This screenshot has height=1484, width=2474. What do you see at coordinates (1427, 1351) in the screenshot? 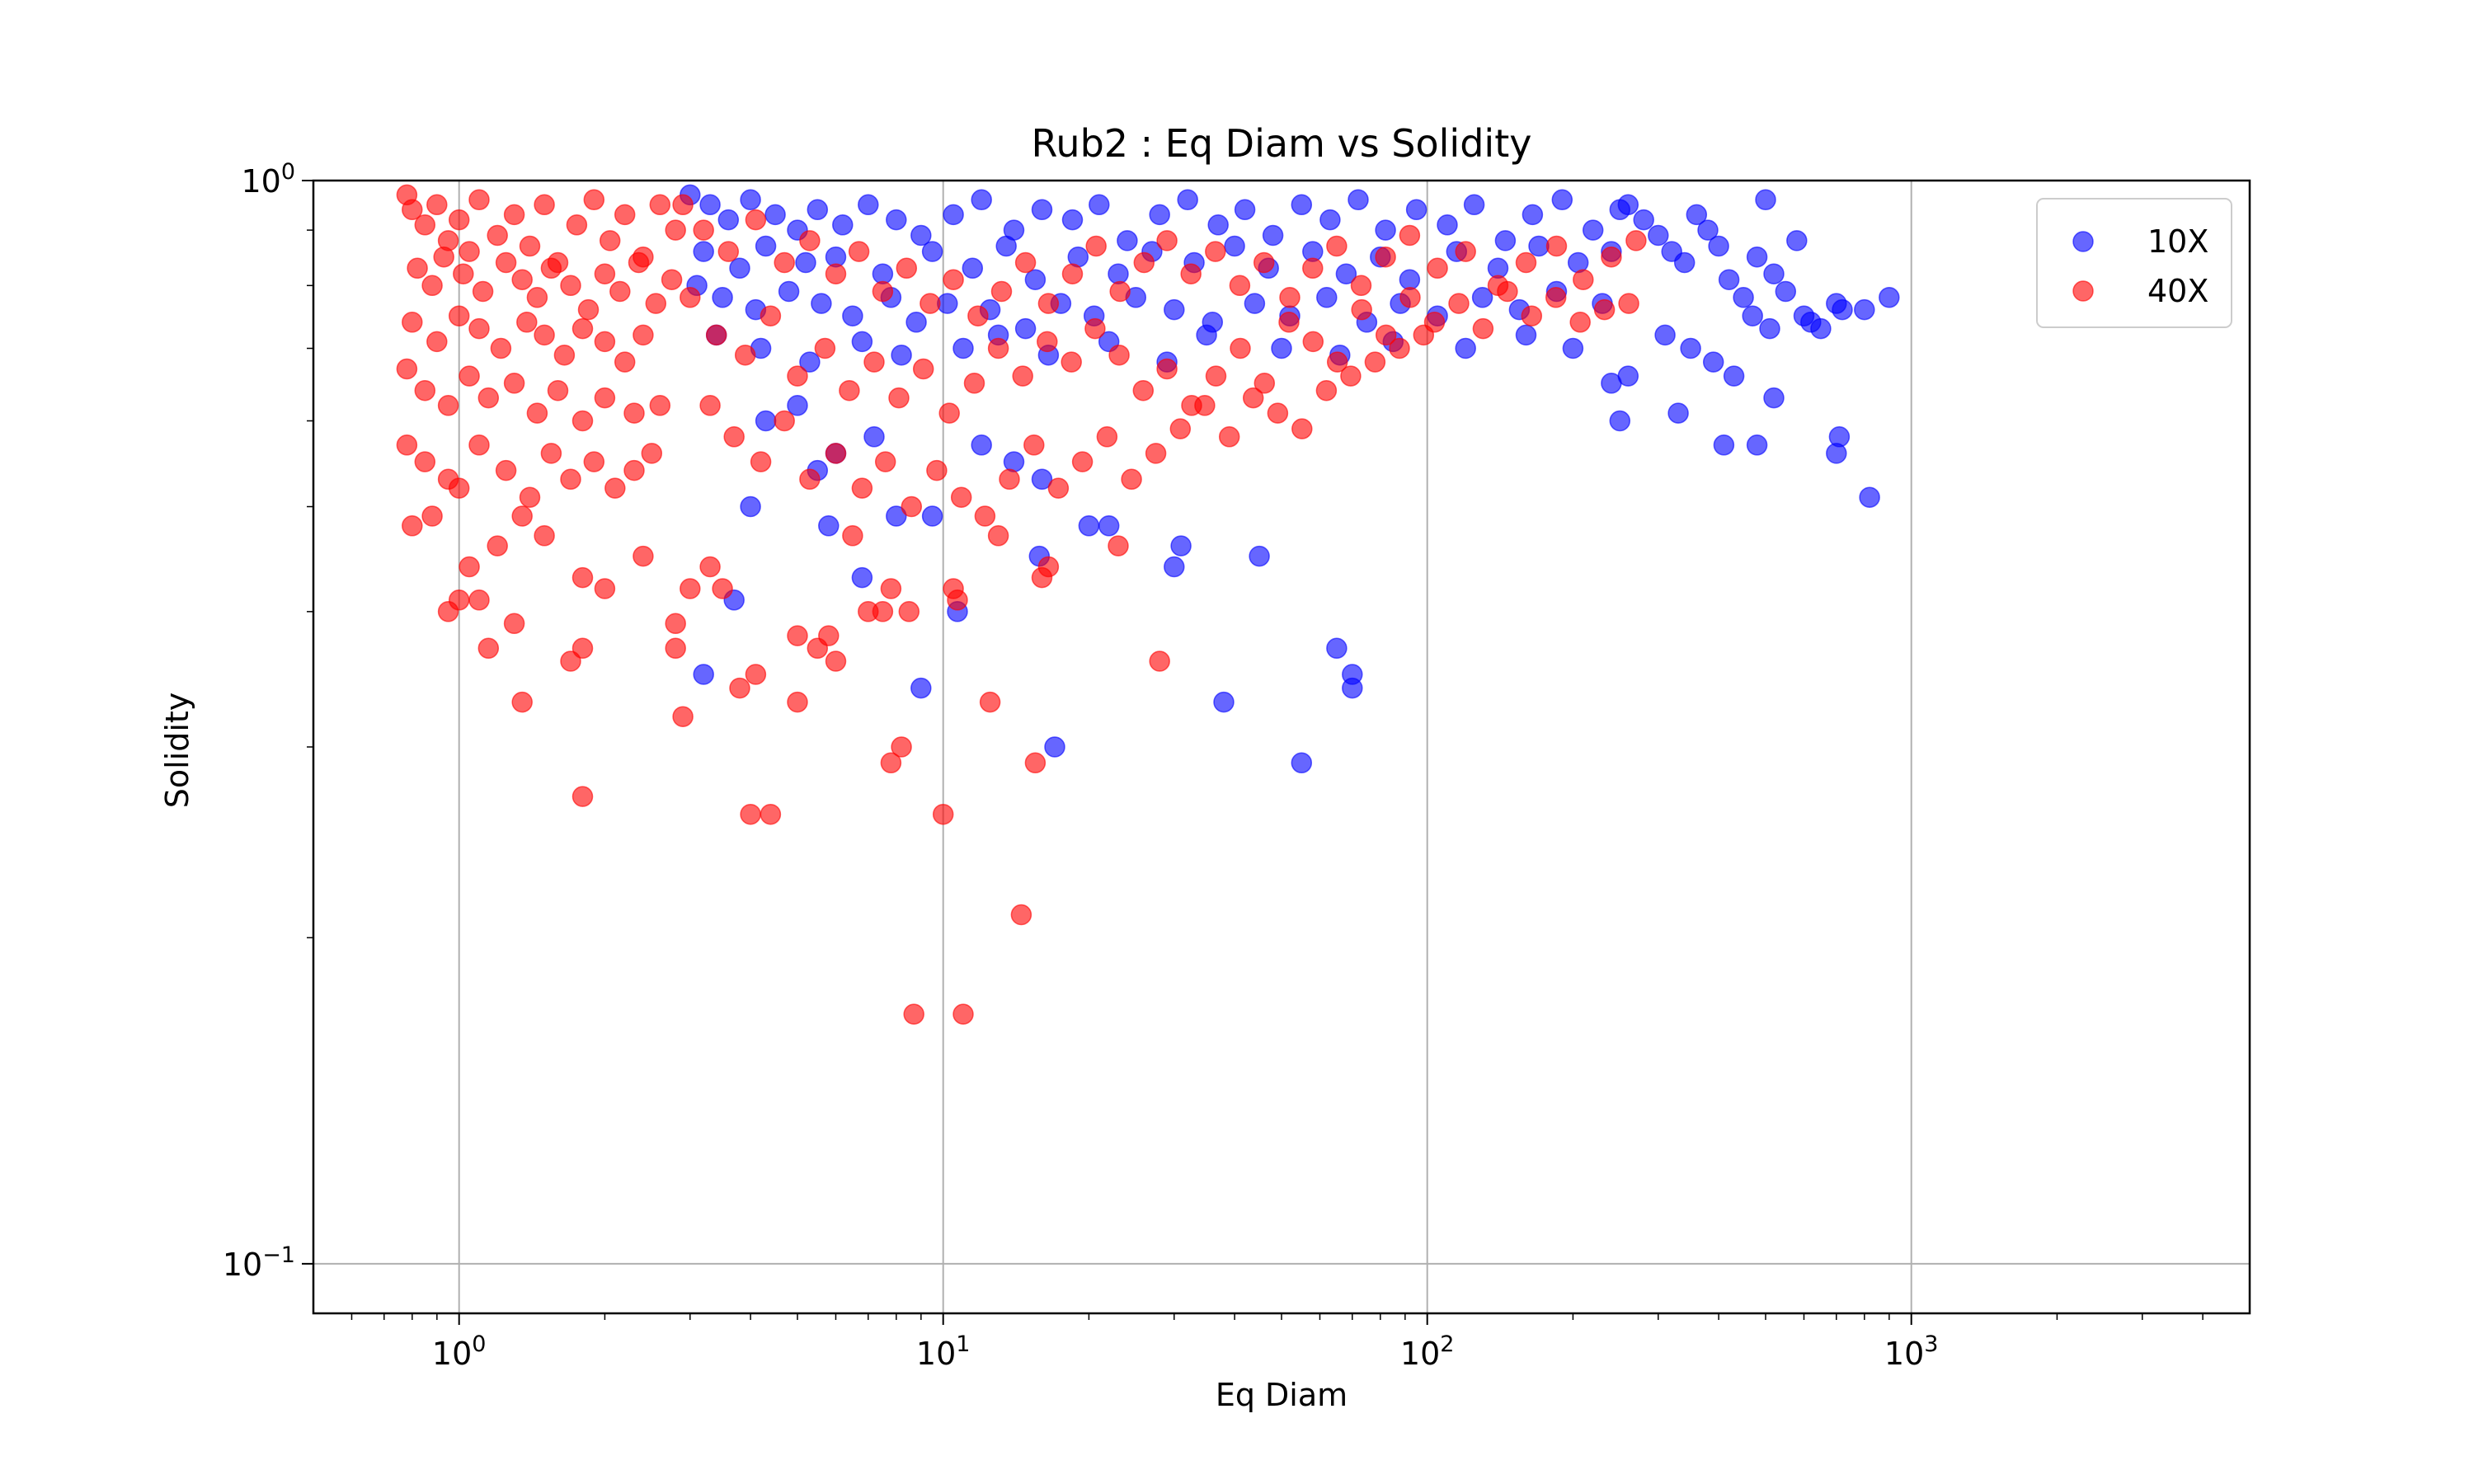
I see `x-tick-label-2: 102` at bounding box center [1427, 1351].